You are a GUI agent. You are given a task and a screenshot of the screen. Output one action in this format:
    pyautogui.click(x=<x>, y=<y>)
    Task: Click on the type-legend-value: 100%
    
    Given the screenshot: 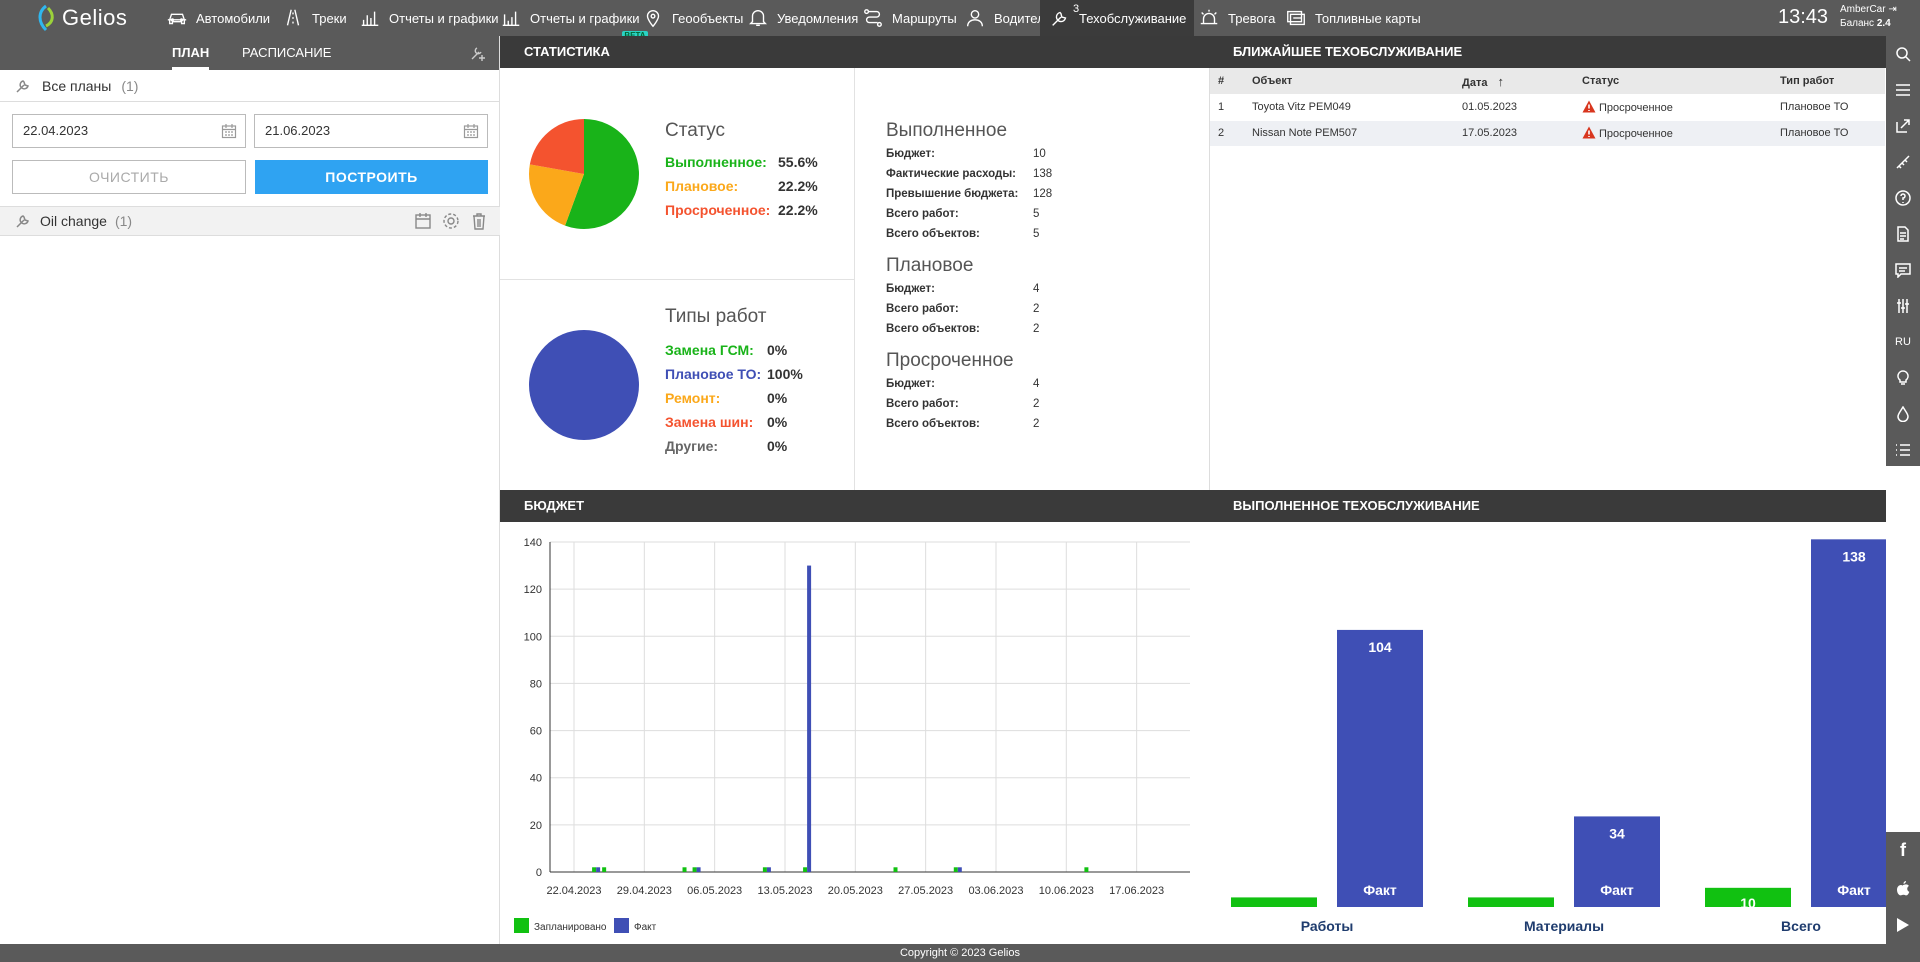 What is the action you would take?
    pyautogui.click(x=785, y=374)
    